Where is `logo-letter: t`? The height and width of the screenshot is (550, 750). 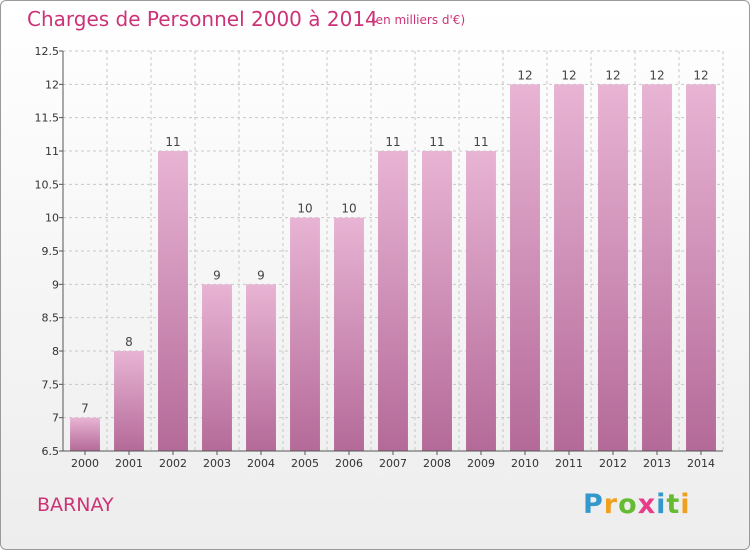 logo-letter: t is located at coordinates (673, 504).